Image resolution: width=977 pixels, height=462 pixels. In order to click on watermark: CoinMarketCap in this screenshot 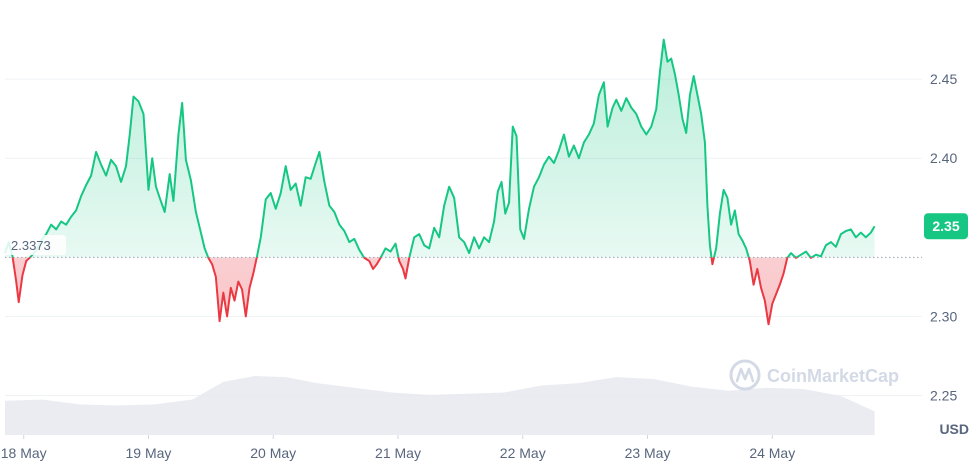, I will do `click(814, 375)`.